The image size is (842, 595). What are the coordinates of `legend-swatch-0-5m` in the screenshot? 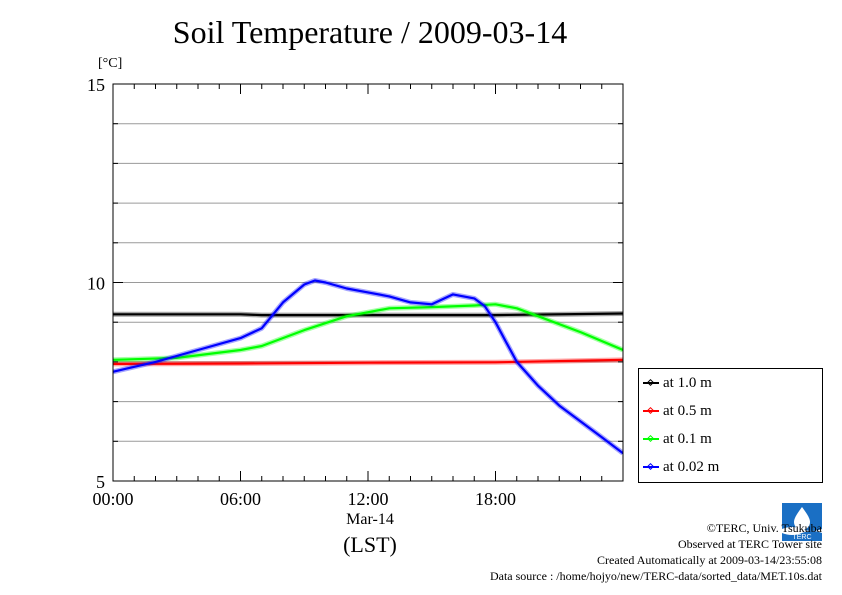 It's located at (651, 411).